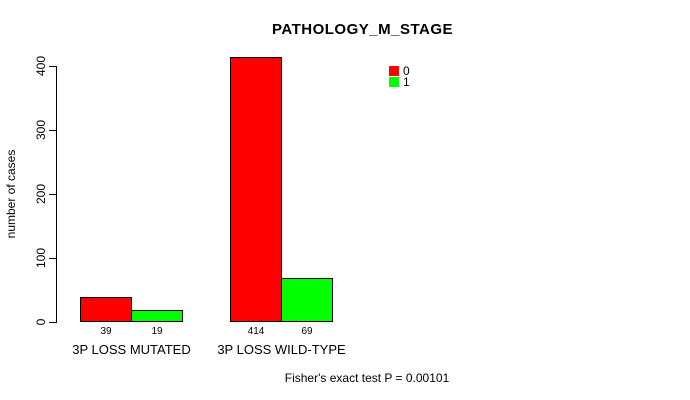  I want to click on bar-value-label: 414, so click(256, 331).